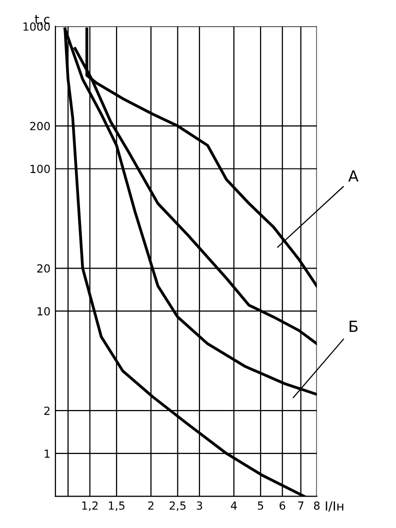  What do you see at coordinates (43, 268) in the screenshot?
I see `y-tick-label: 20` at bounding box center [43, 268].